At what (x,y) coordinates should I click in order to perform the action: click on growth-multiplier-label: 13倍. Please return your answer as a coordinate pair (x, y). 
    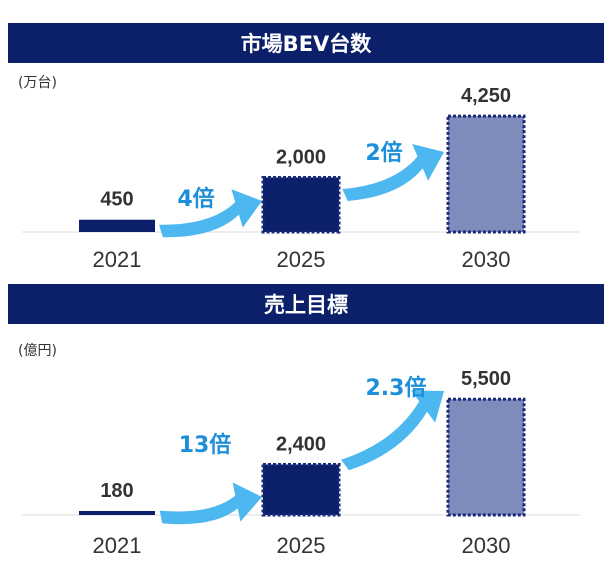
    Looking at the image, I should click on (205, 445).